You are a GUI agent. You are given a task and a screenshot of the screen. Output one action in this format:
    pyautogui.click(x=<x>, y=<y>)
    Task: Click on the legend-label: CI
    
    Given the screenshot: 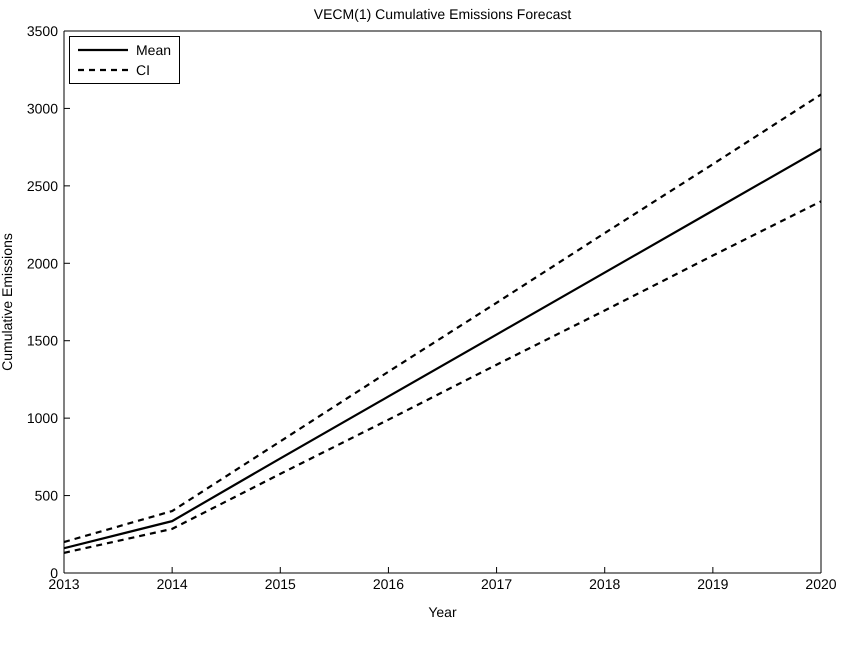 What is the action you would take?
    pyautogui.click(x=143, y=70)
    